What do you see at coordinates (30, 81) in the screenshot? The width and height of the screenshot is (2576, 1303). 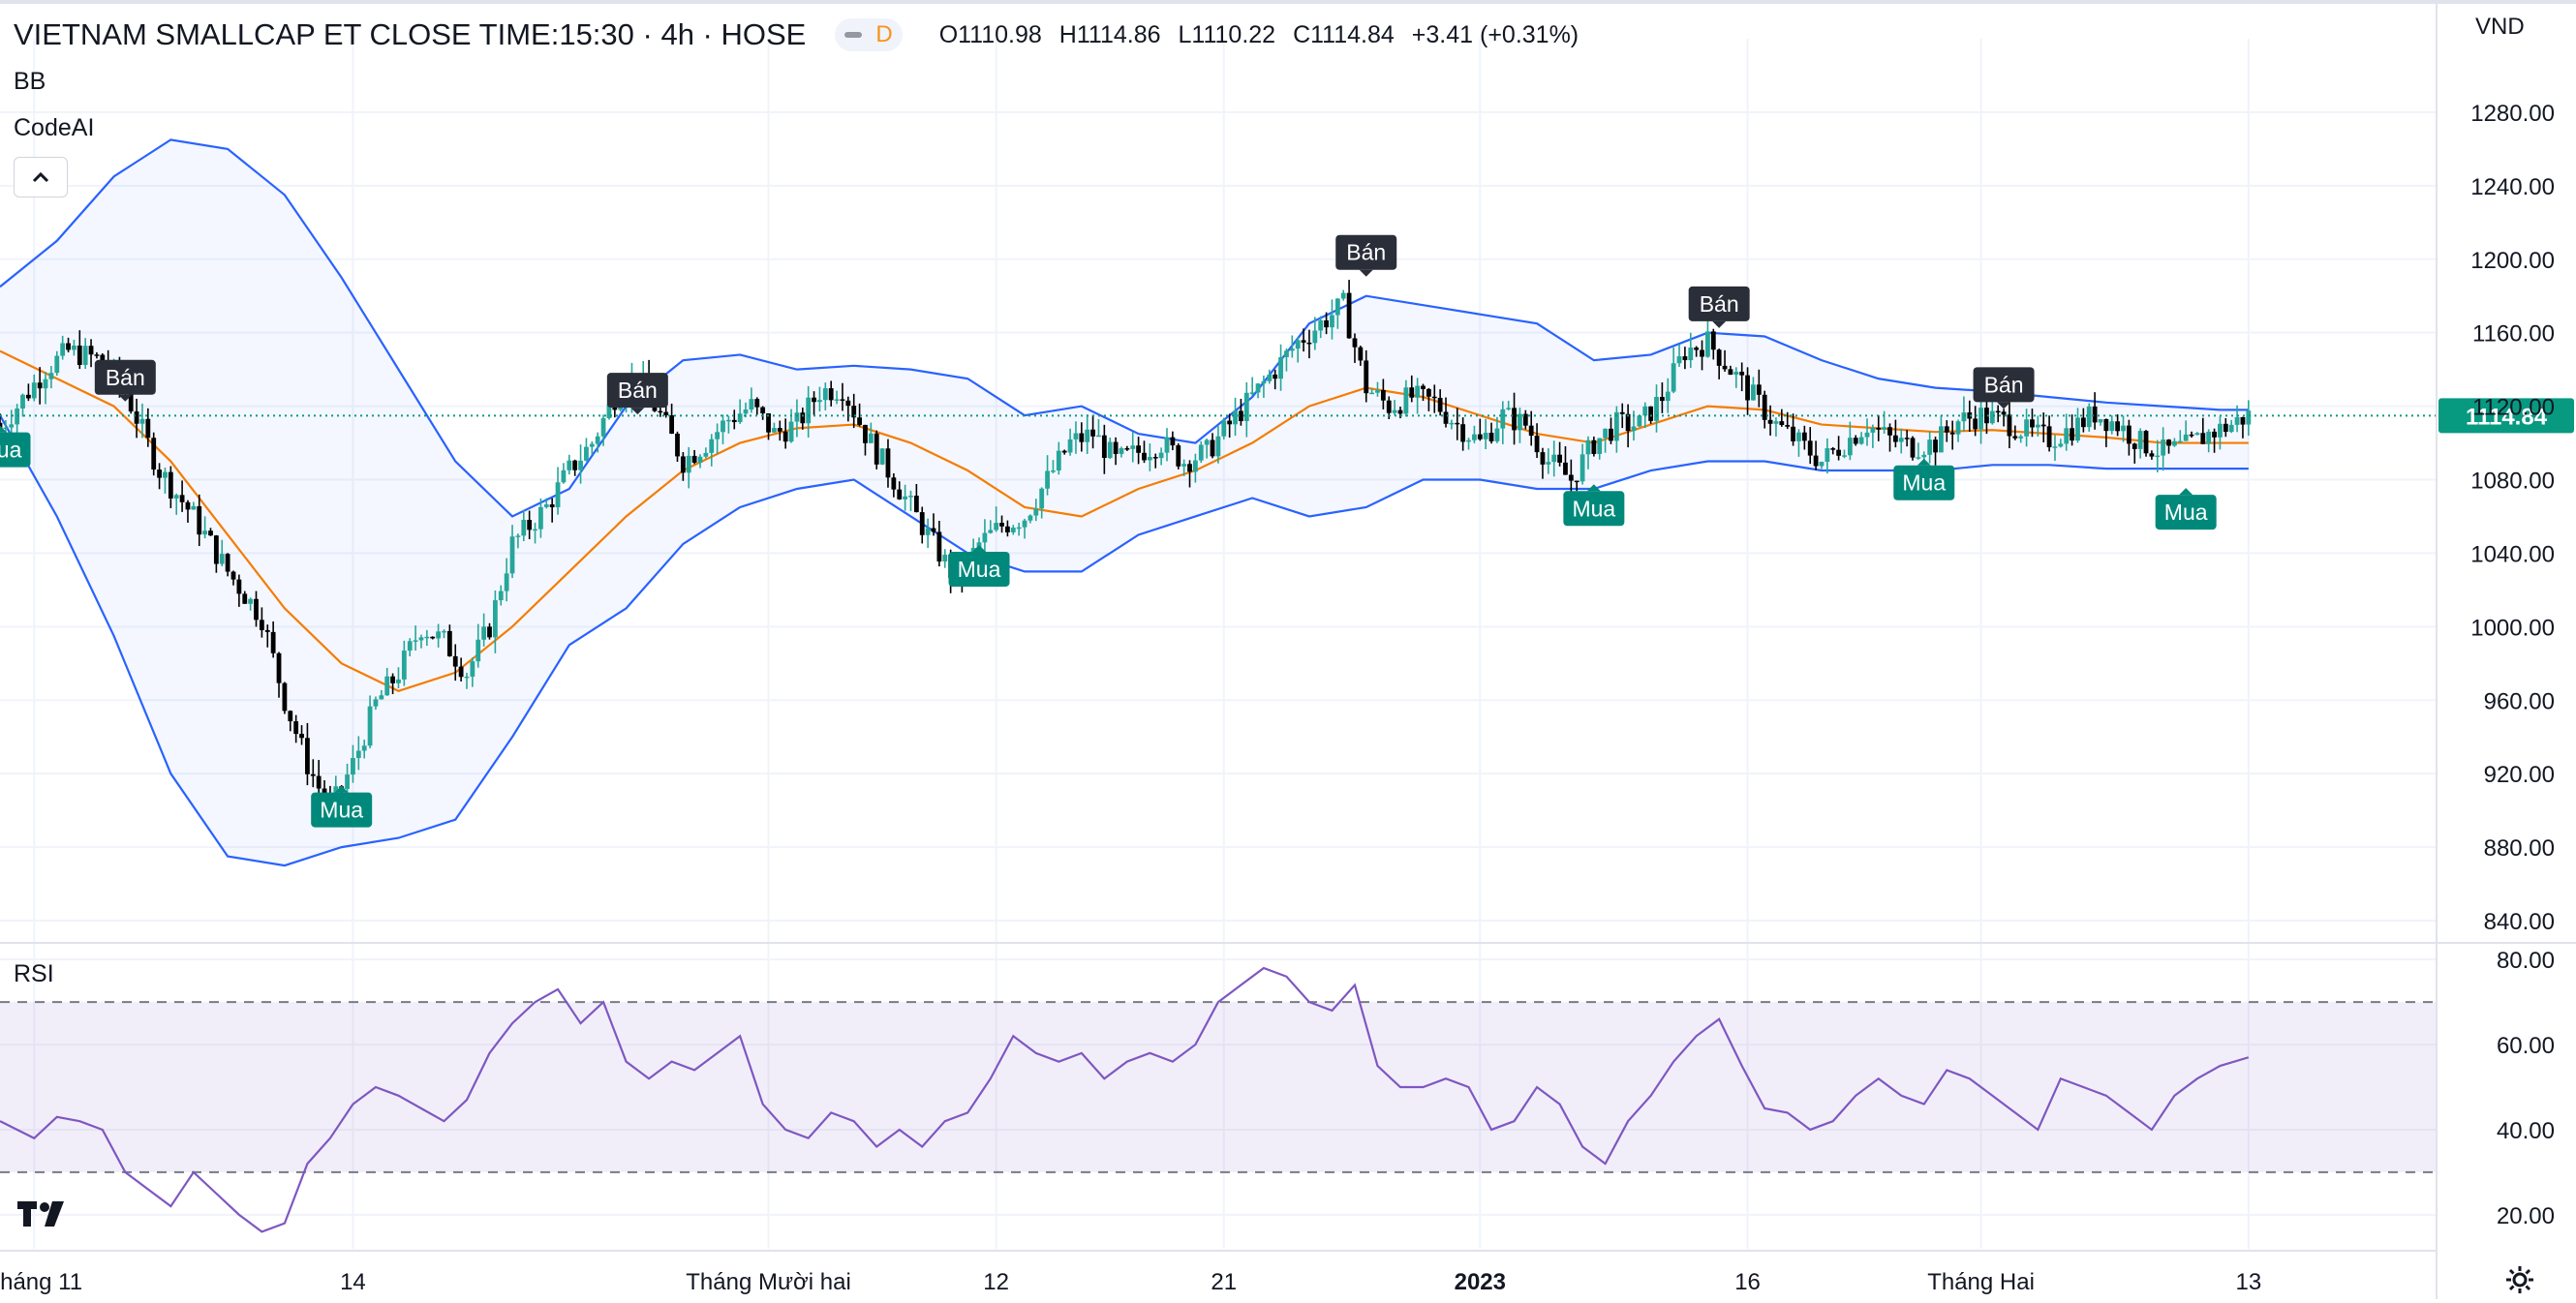 I see `indicator-bb: BB` at bounding box center [30, 81].